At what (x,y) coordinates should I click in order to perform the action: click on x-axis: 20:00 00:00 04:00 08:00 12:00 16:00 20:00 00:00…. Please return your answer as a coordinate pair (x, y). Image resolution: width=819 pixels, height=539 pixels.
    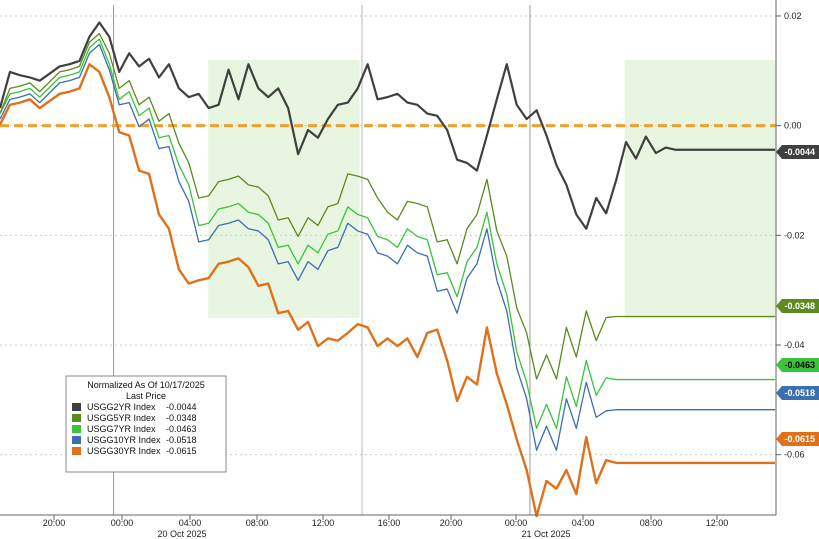
    Looking at the image, I should click on (388, 526).